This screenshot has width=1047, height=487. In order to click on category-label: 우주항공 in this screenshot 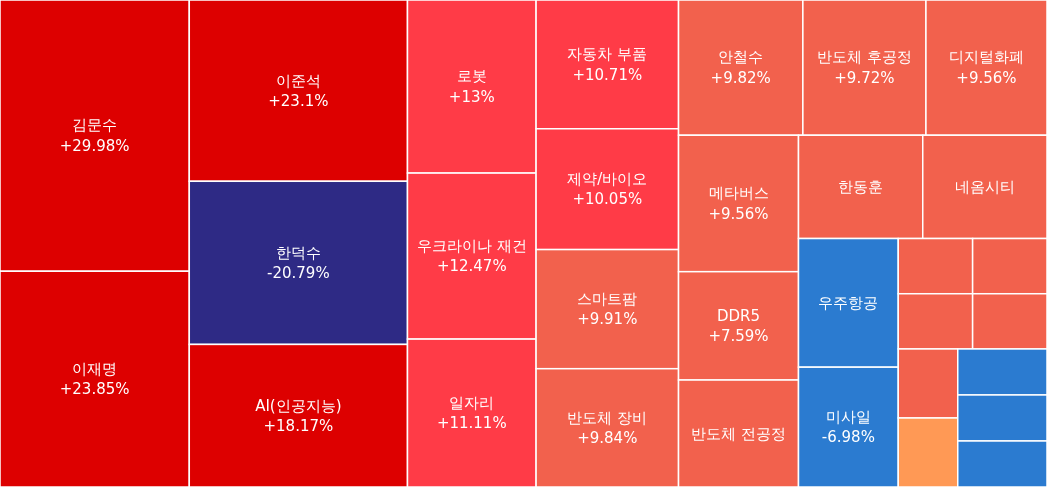, I will do `click(848, 302)`.